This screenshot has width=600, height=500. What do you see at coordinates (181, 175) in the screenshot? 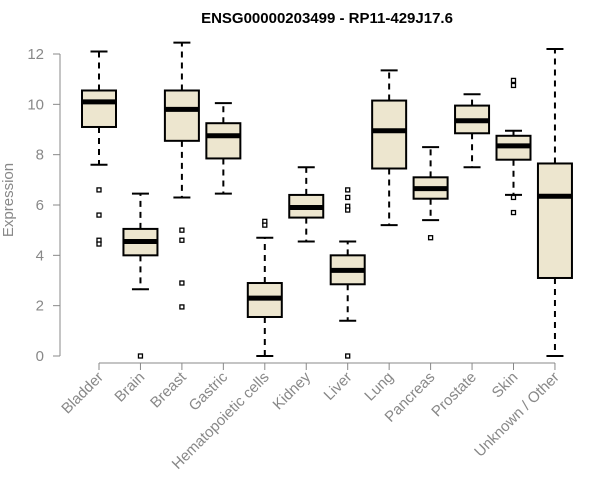
I see `box-breast` at bounding box center [181, 175].